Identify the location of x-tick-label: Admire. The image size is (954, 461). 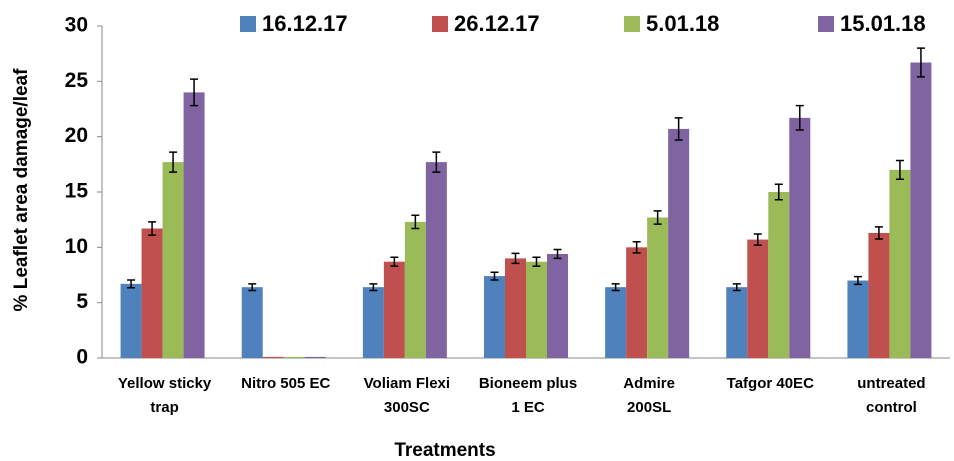
(649, 383).